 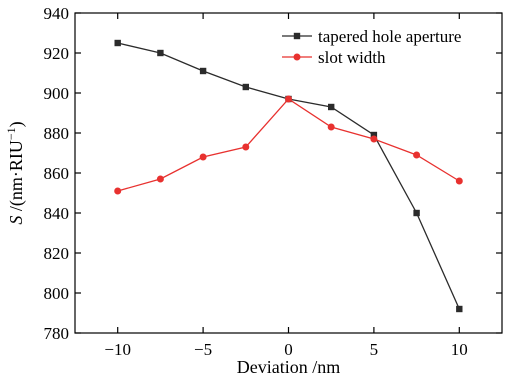 I want to click on y-axis-title: S /(nm·RIU−1), so click(x=15, y=172).